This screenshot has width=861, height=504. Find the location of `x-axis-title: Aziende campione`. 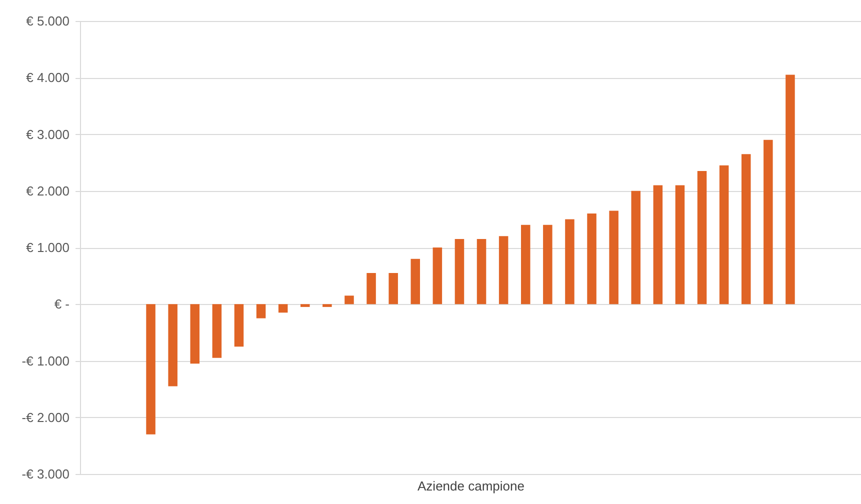

x-axis-title: Aziende campione is located at coordinates (471, 486).